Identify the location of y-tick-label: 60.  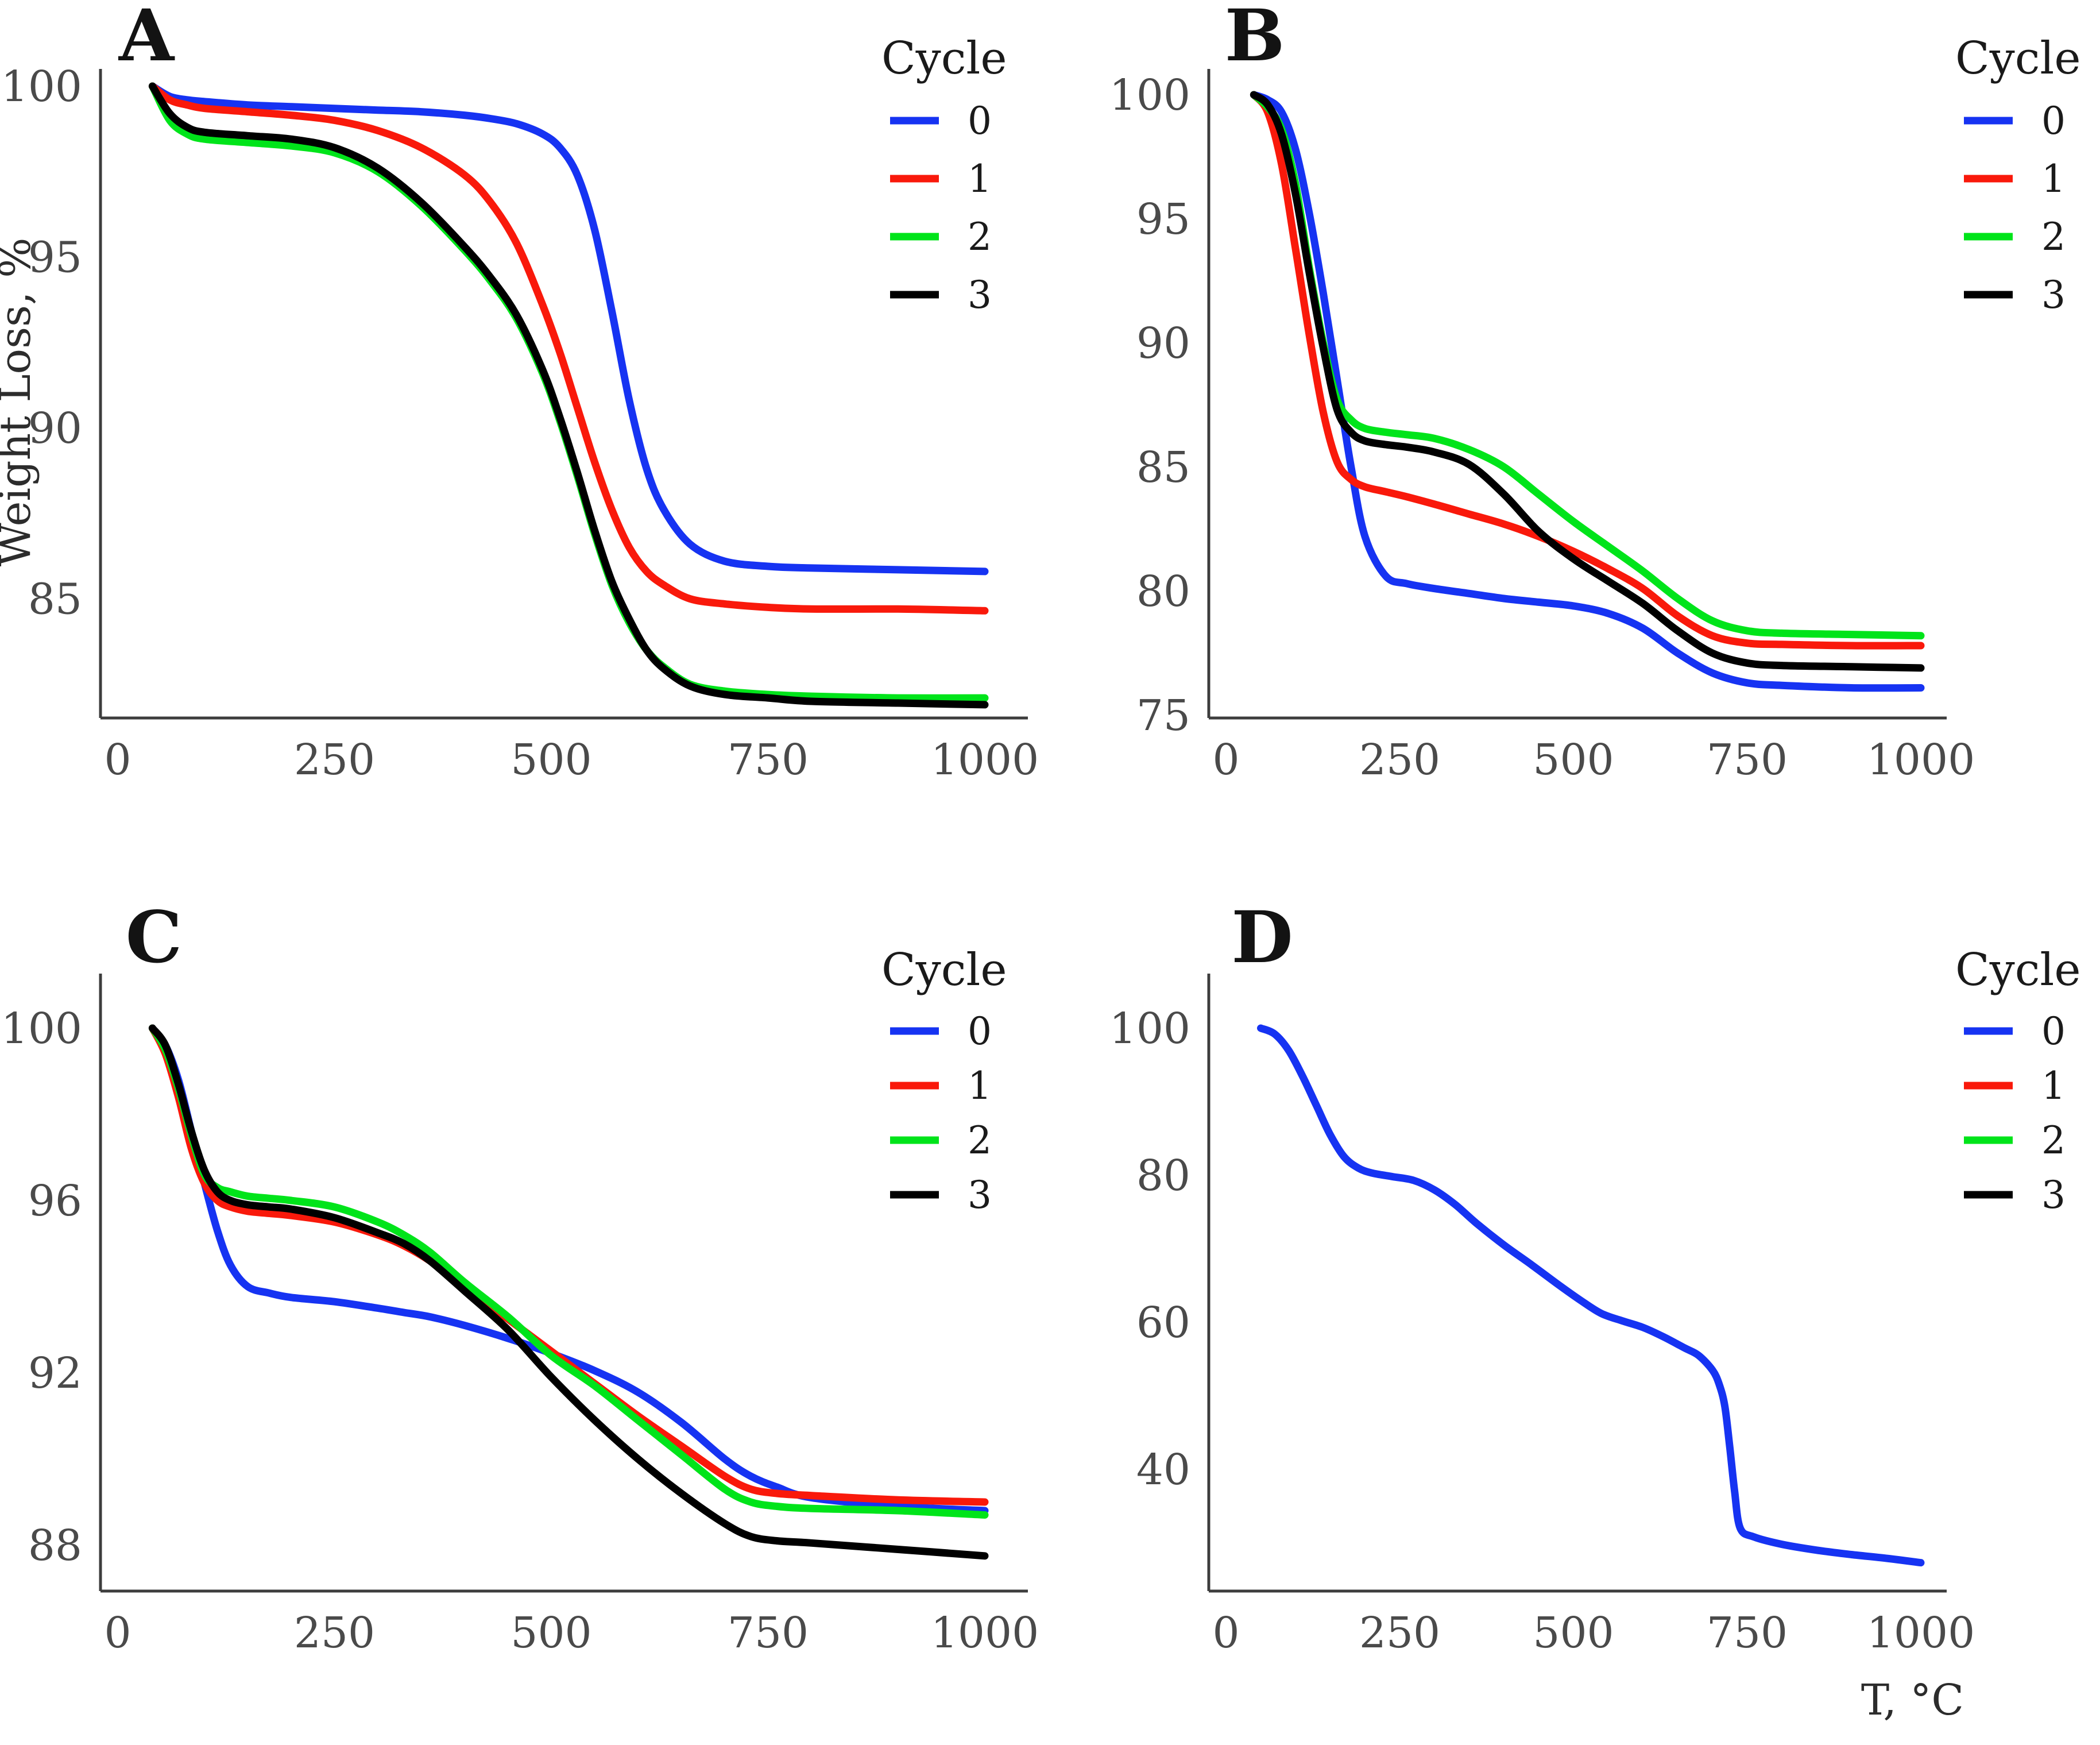
(1163, 1323).